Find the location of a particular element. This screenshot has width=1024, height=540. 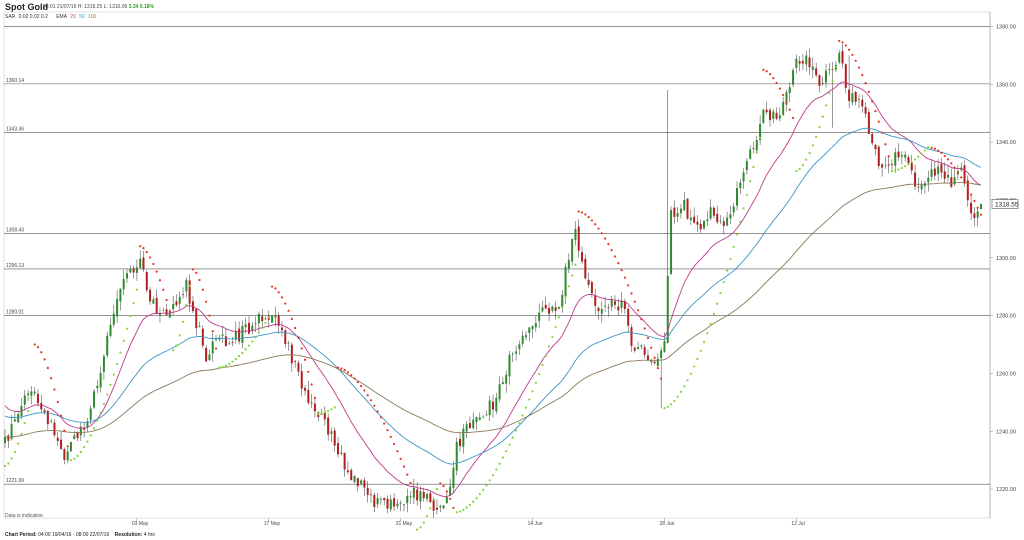

x-tick-label: 12 Jul is located at coordinates (797, 524).